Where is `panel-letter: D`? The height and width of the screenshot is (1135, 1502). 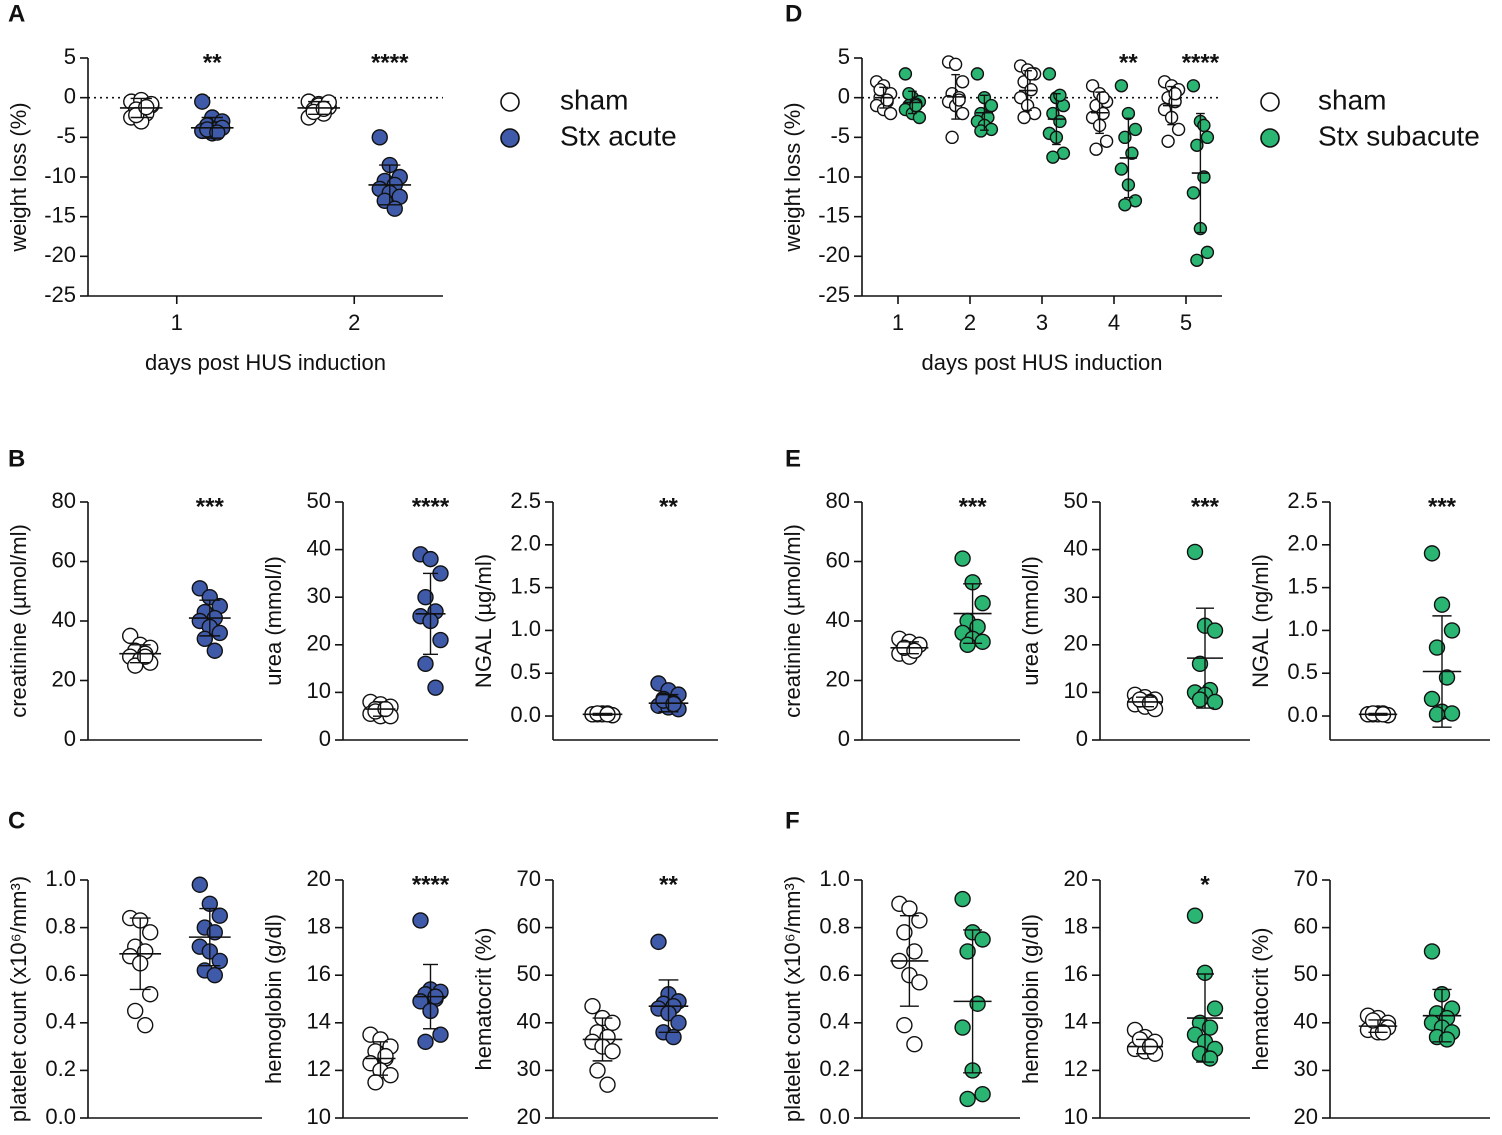
panel-letter: D is located at coordinates (793, 13).